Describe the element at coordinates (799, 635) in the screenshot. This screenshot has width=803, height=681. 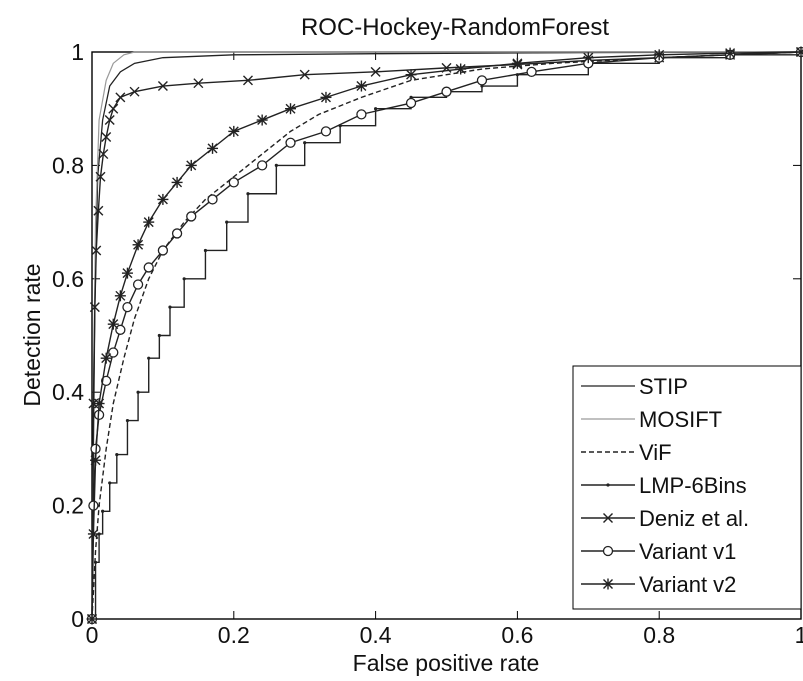
I see `x-tick-label-5: 1` at that location.